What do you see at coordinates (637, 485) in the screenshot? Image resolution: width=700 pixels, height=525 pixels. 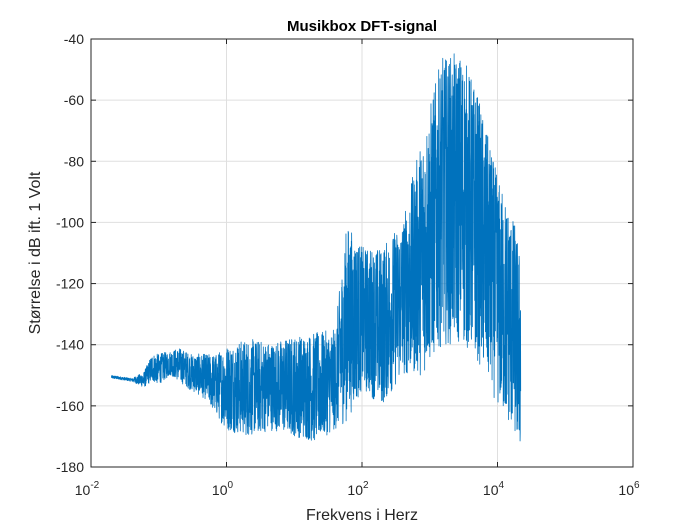 I see `x-tick-exponent: 6` at bounding box center [637, 485].